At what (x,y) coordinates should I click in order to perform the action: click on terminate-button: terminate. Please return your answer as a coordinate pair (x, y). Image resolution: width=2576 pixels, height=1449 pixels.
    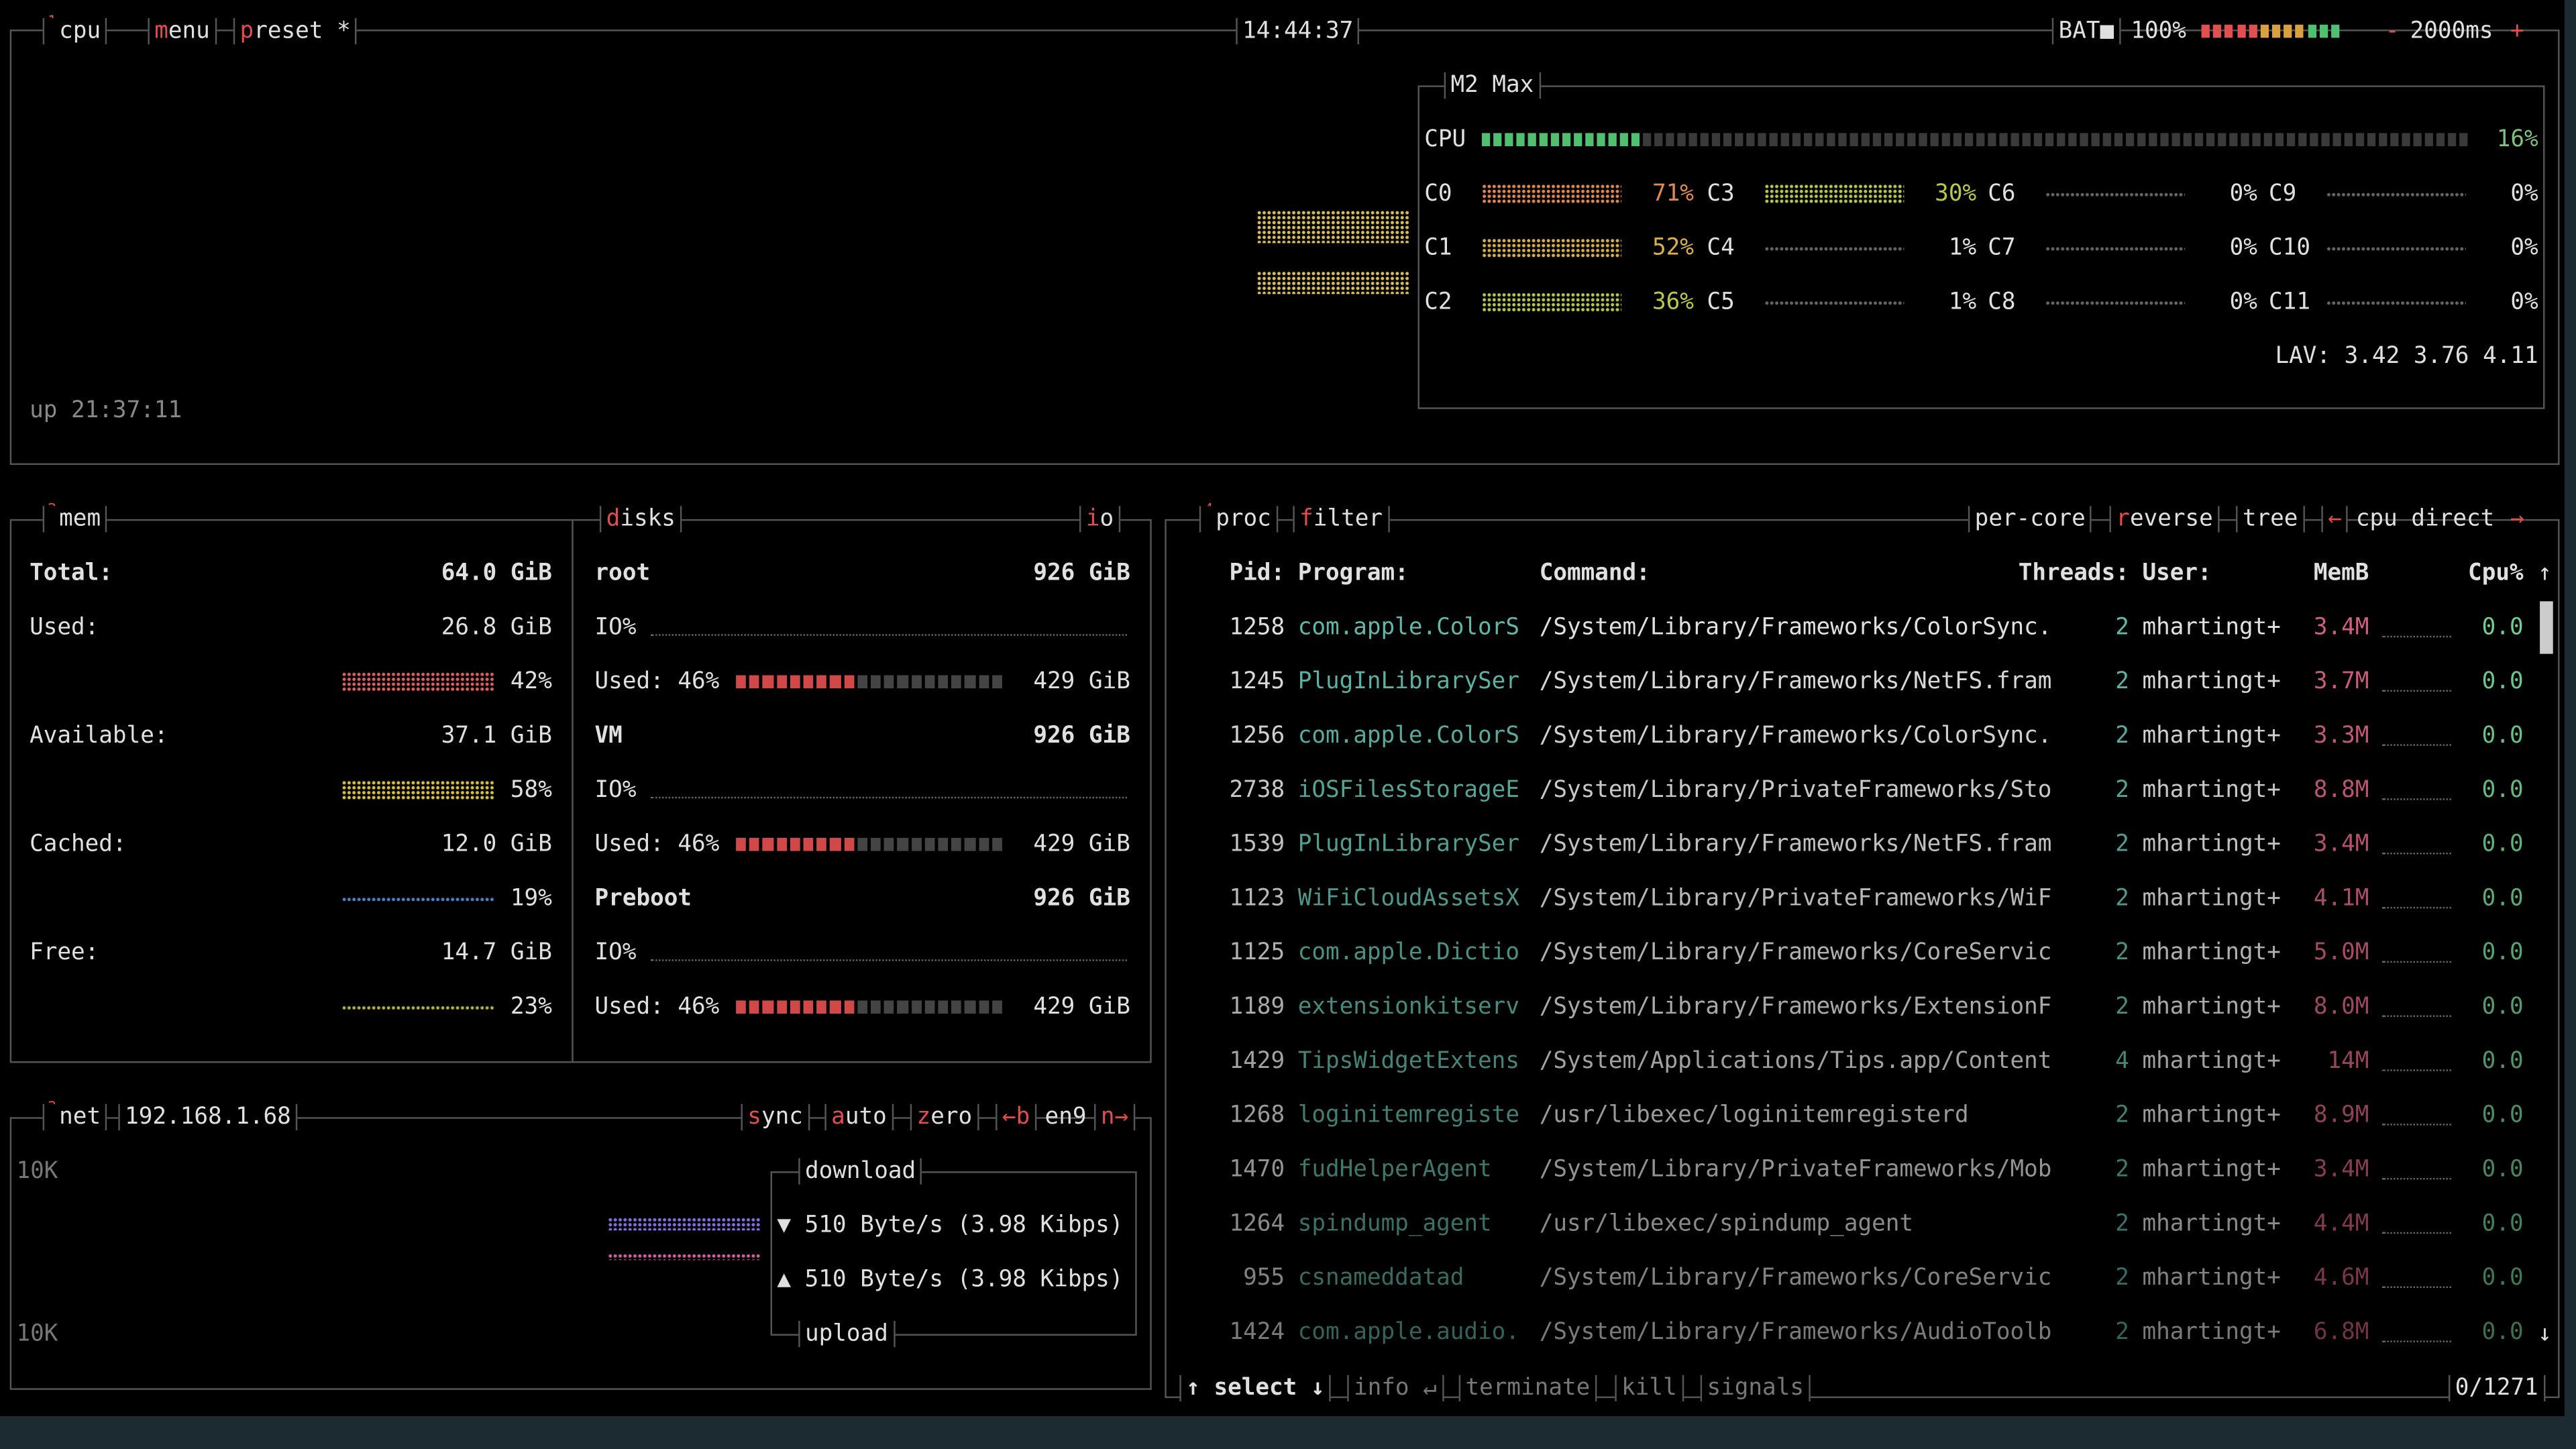
    Looking at the image, I should click on (1527, 1388).